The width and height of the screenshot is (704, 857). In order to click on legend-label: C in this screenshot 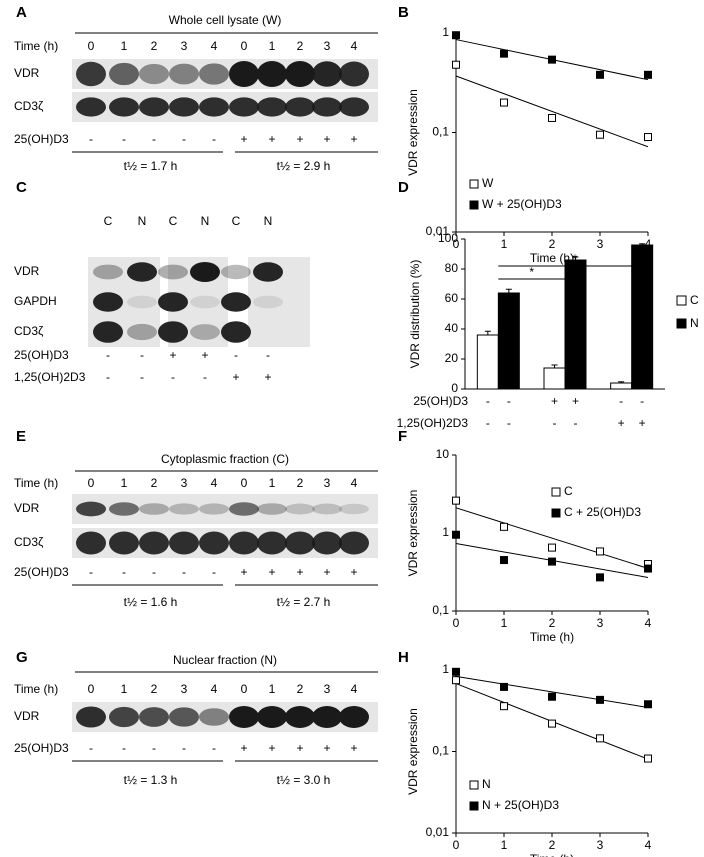, I will do `click(568, 491)`.